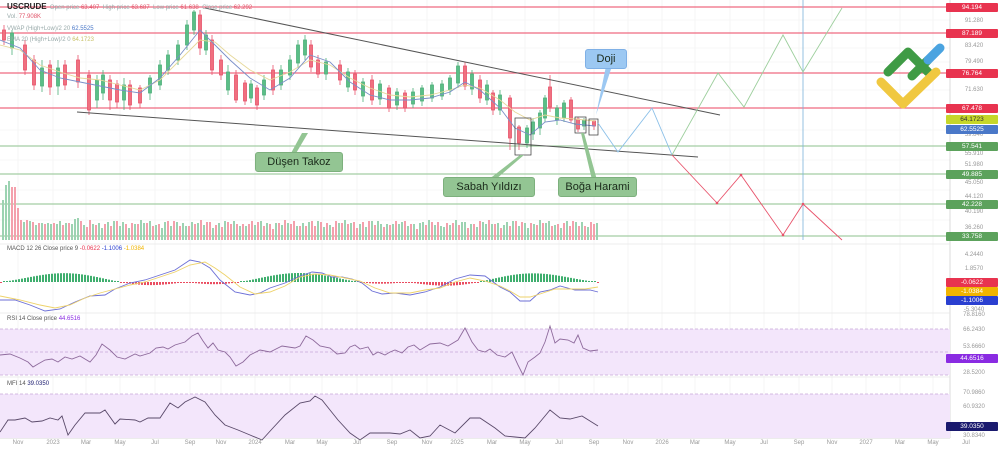 This screenshot has width=1000, height=451. I want to click on macd-histogram, so click(299, 279).